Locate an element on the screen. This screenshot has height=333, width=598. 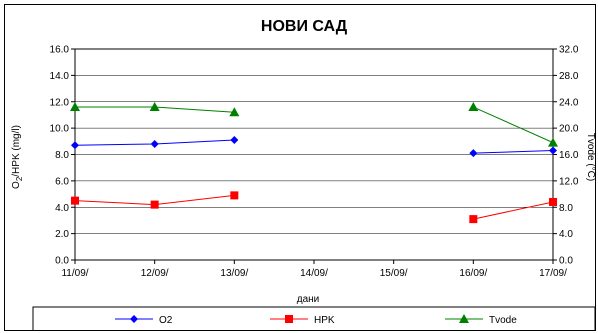
x-tick-label: 15/09/ is located at coordinates (394, 273).